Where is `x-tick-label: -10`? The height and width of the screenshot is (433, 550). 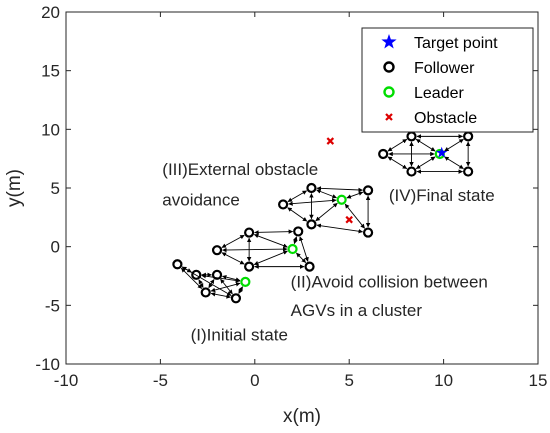 x-tick-label: -10 is located at coordinates (66, 380).